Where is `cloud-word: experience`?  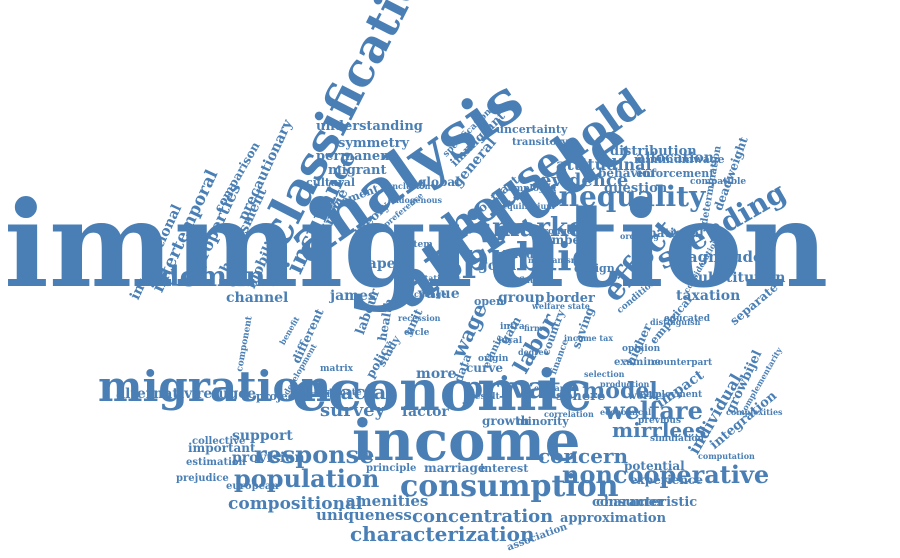
cloud-word: experience is located at coordinates (666, 480).